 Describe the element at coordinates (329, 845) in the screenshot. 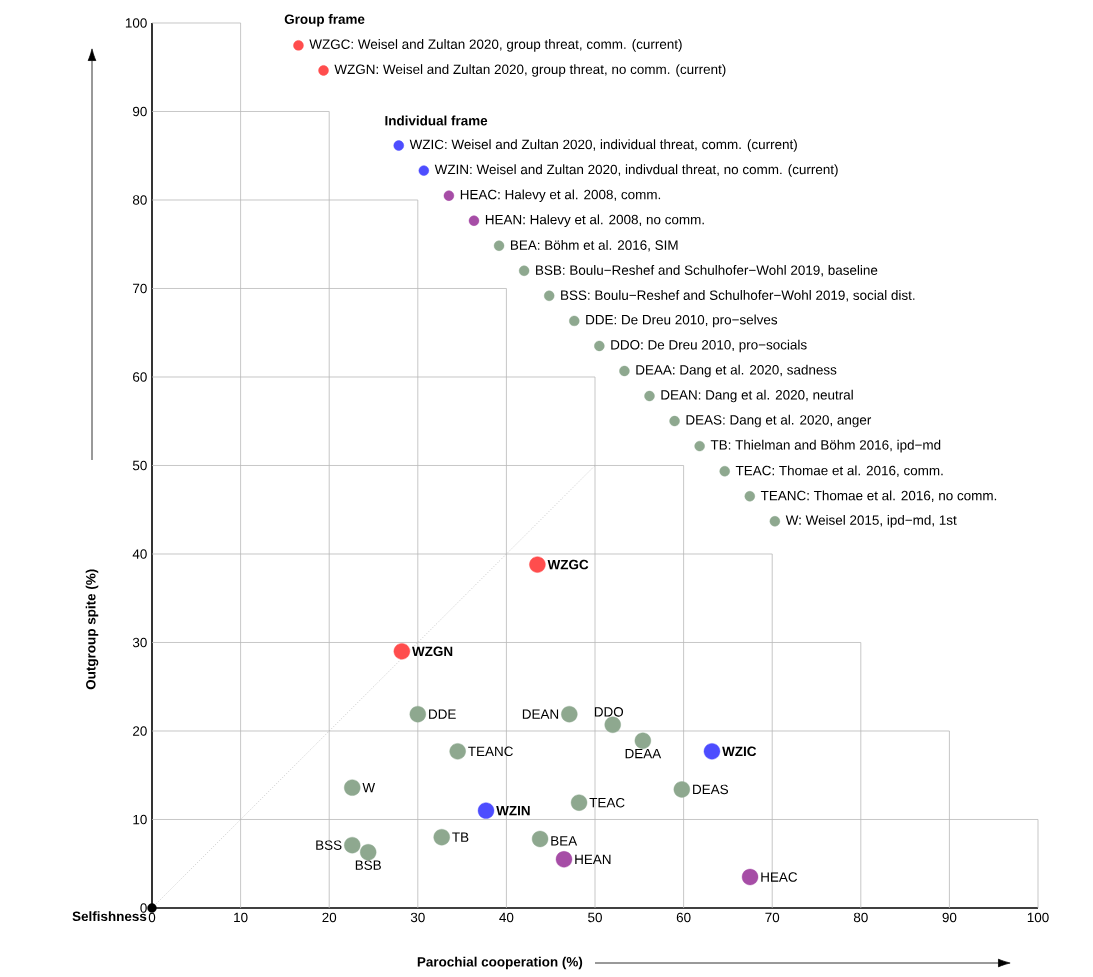

I see `annotation: BSS` at that location.